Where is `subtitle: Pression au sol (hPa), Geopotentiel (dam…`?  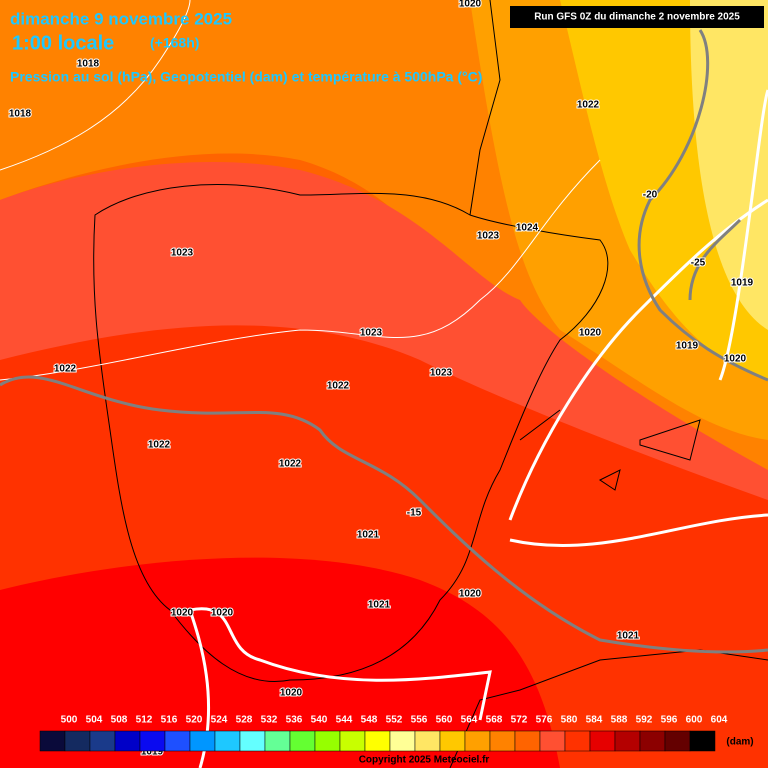
subtitle: Pression au sol (hPa), Geopotentiel (dam… is located at coordinates (246, 77).